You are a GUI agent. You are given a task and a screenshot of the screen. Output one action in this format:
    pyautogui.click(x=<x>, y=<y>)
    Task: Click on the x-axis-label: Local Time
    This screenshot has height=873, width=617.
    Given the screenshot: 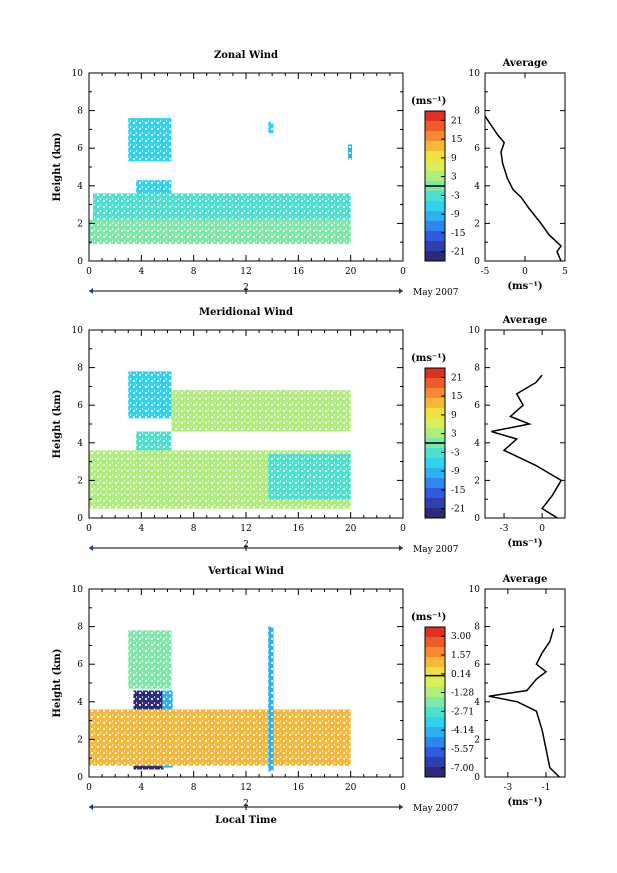 What is the action you would take?
    pyautogui.click(x=246, y=820)
    